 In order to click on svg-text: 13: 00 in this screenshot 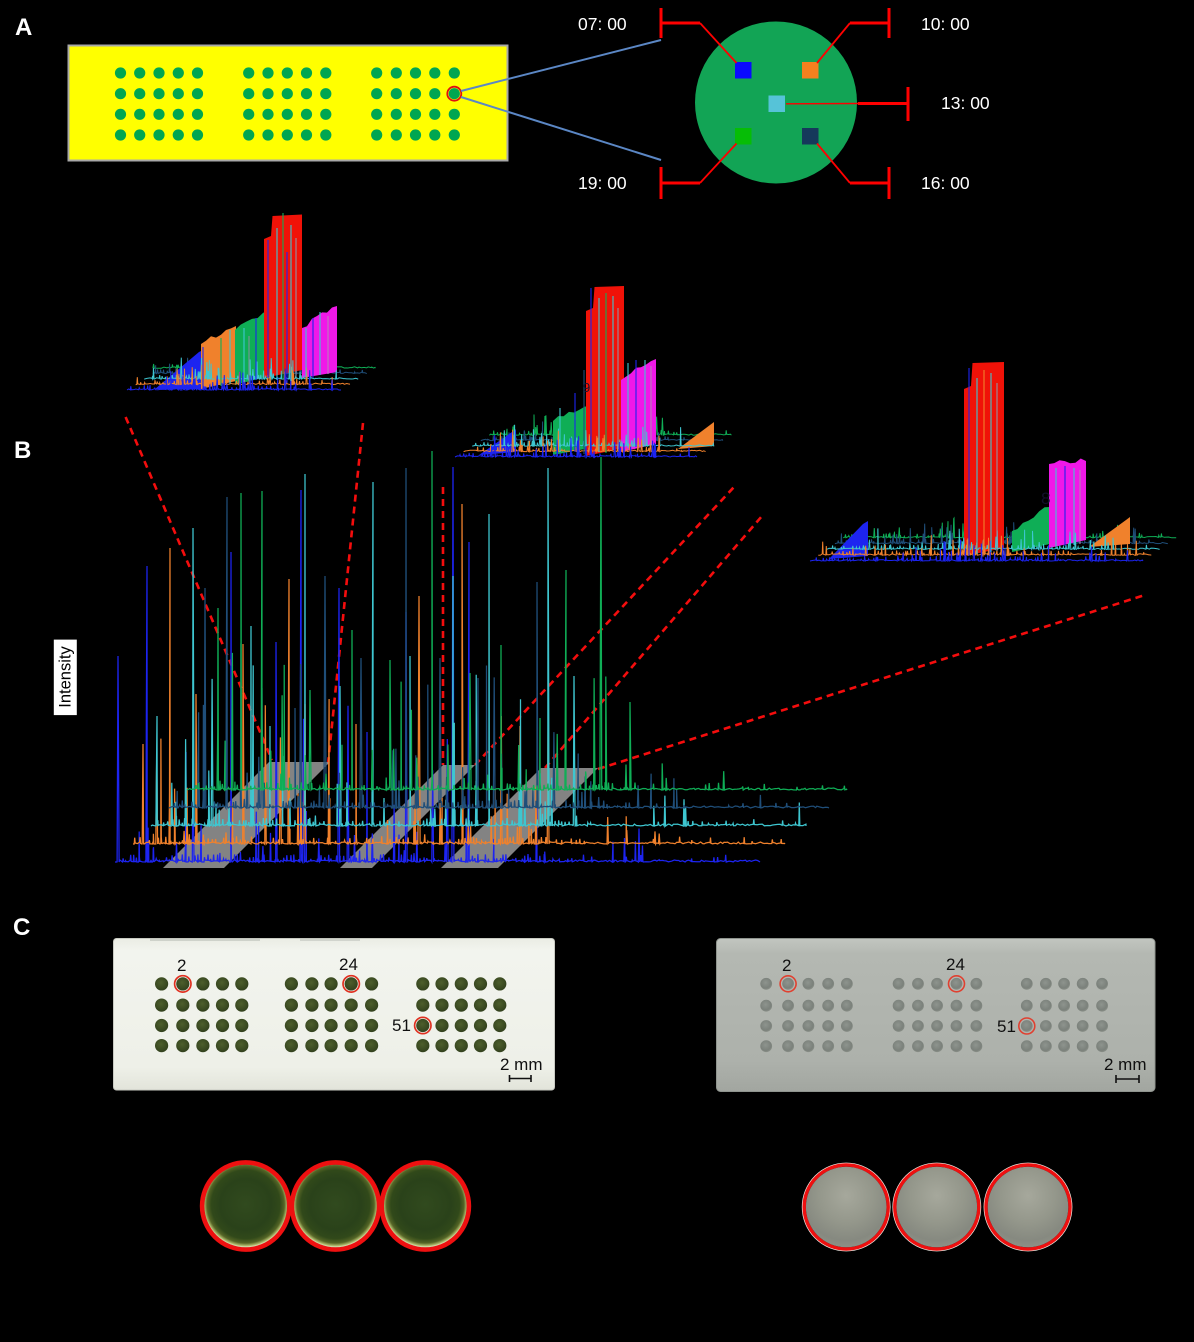, I will do `click(965, 103)`.